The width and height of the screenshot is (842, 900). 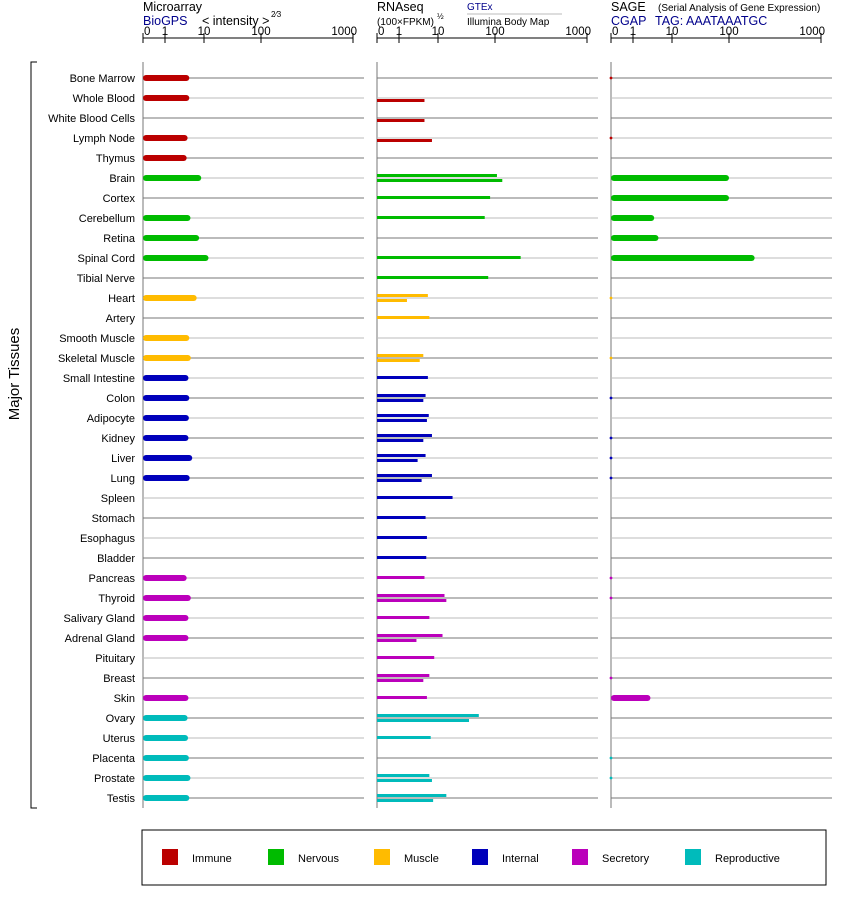 I want to click on sage-tag: TAG: AAATAAATGC, so click(x=711, y=21).